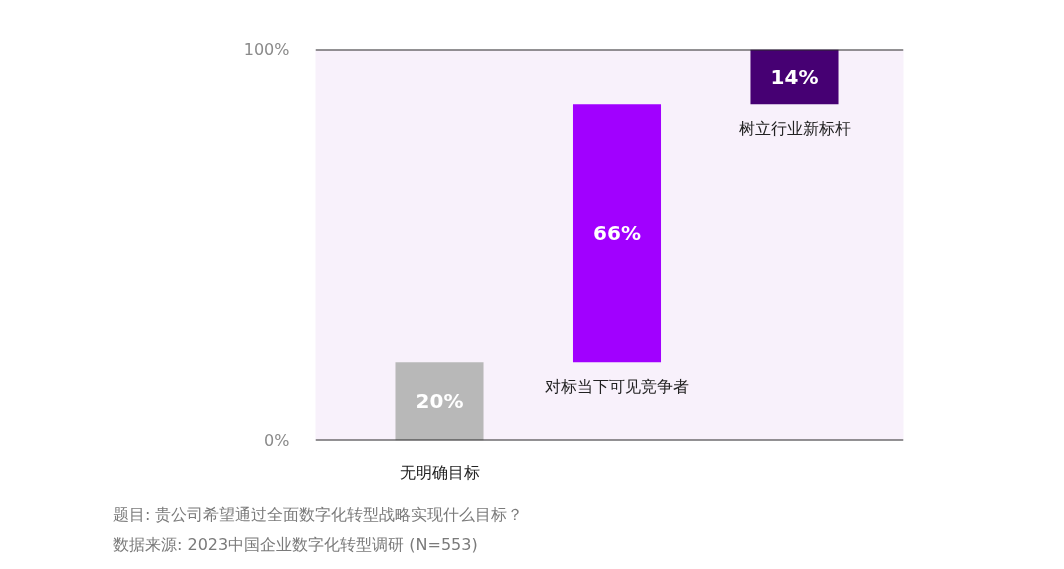 The height and width of the screenshot is (569, 1064). What do you see at coordinates (277, 440) in the screenshot?
I see `y-tick-label: 0%` at bounding box center [277, 440].